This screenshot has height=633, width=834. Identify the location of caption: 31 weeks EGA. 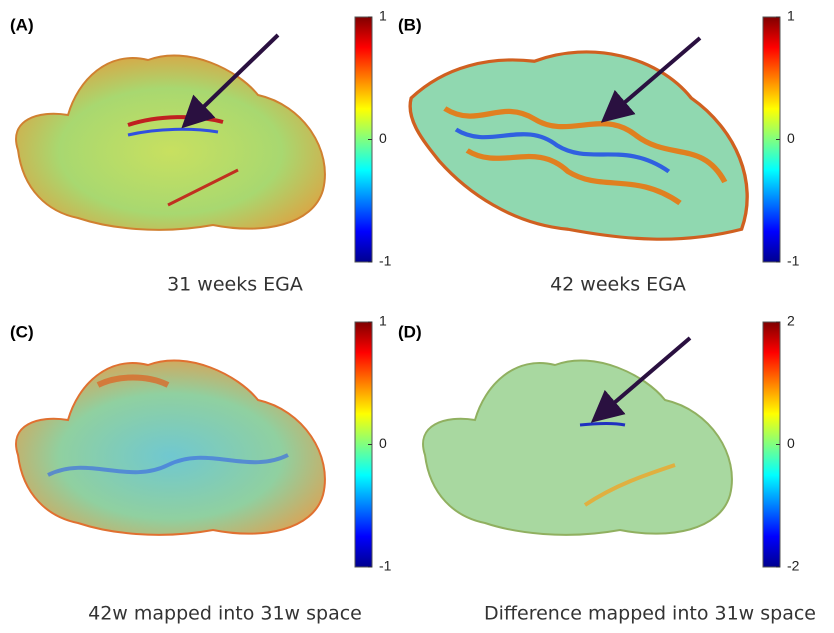
(235, 285).